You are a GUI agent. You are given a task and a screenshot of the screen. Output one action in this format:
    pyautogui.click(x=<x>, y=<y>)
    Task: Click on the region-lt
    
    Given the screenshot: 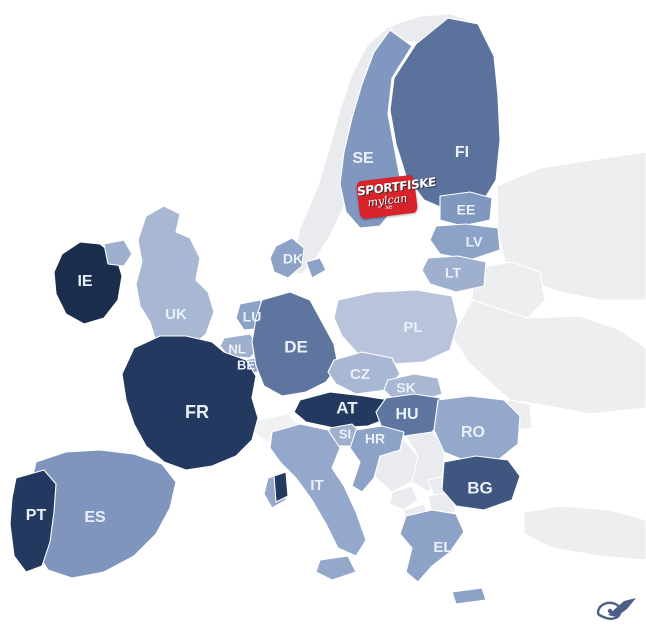 What is the action you would take?
    pyautogui.click(x=454, y=274)
    